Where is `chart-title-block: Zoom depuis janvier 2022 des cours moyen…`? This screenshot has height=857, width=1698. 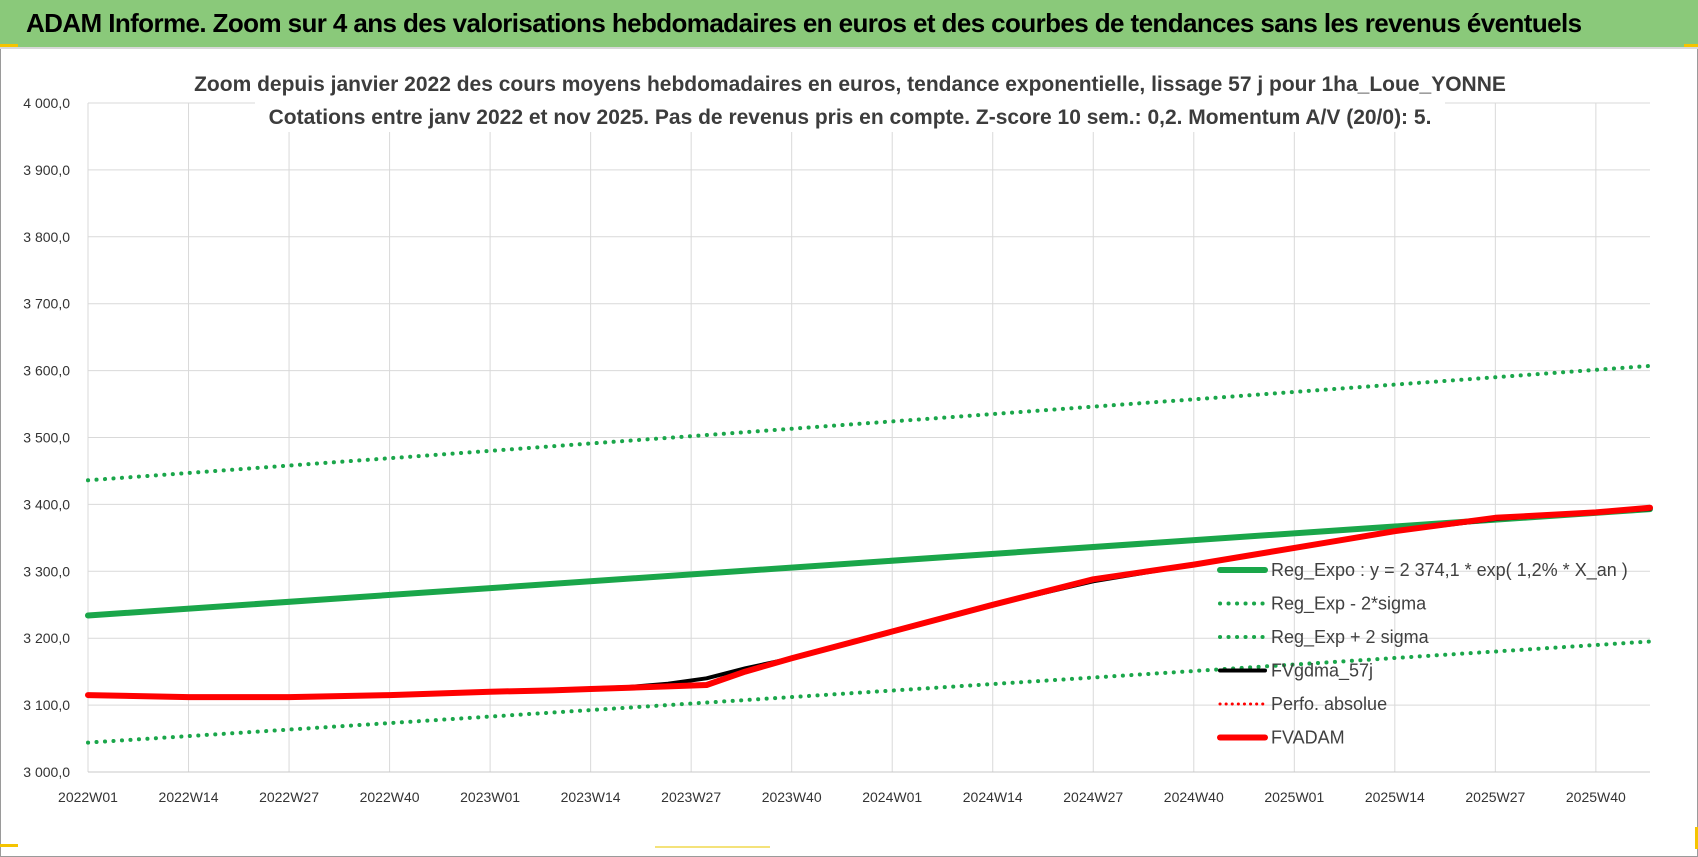 chart-title-block: Zoom depuis janvier 2022 des cours moyen… is located at coordinates (850, 98).